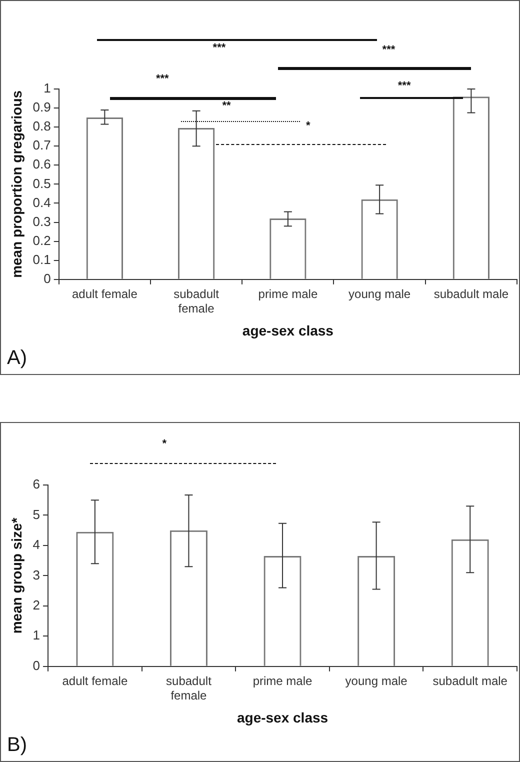 The width and height of the screenshot is (520, 762). Describe the element at coordinates (41, 126) in the screenshot. I see `y-tick-label: 0.8` at that location.